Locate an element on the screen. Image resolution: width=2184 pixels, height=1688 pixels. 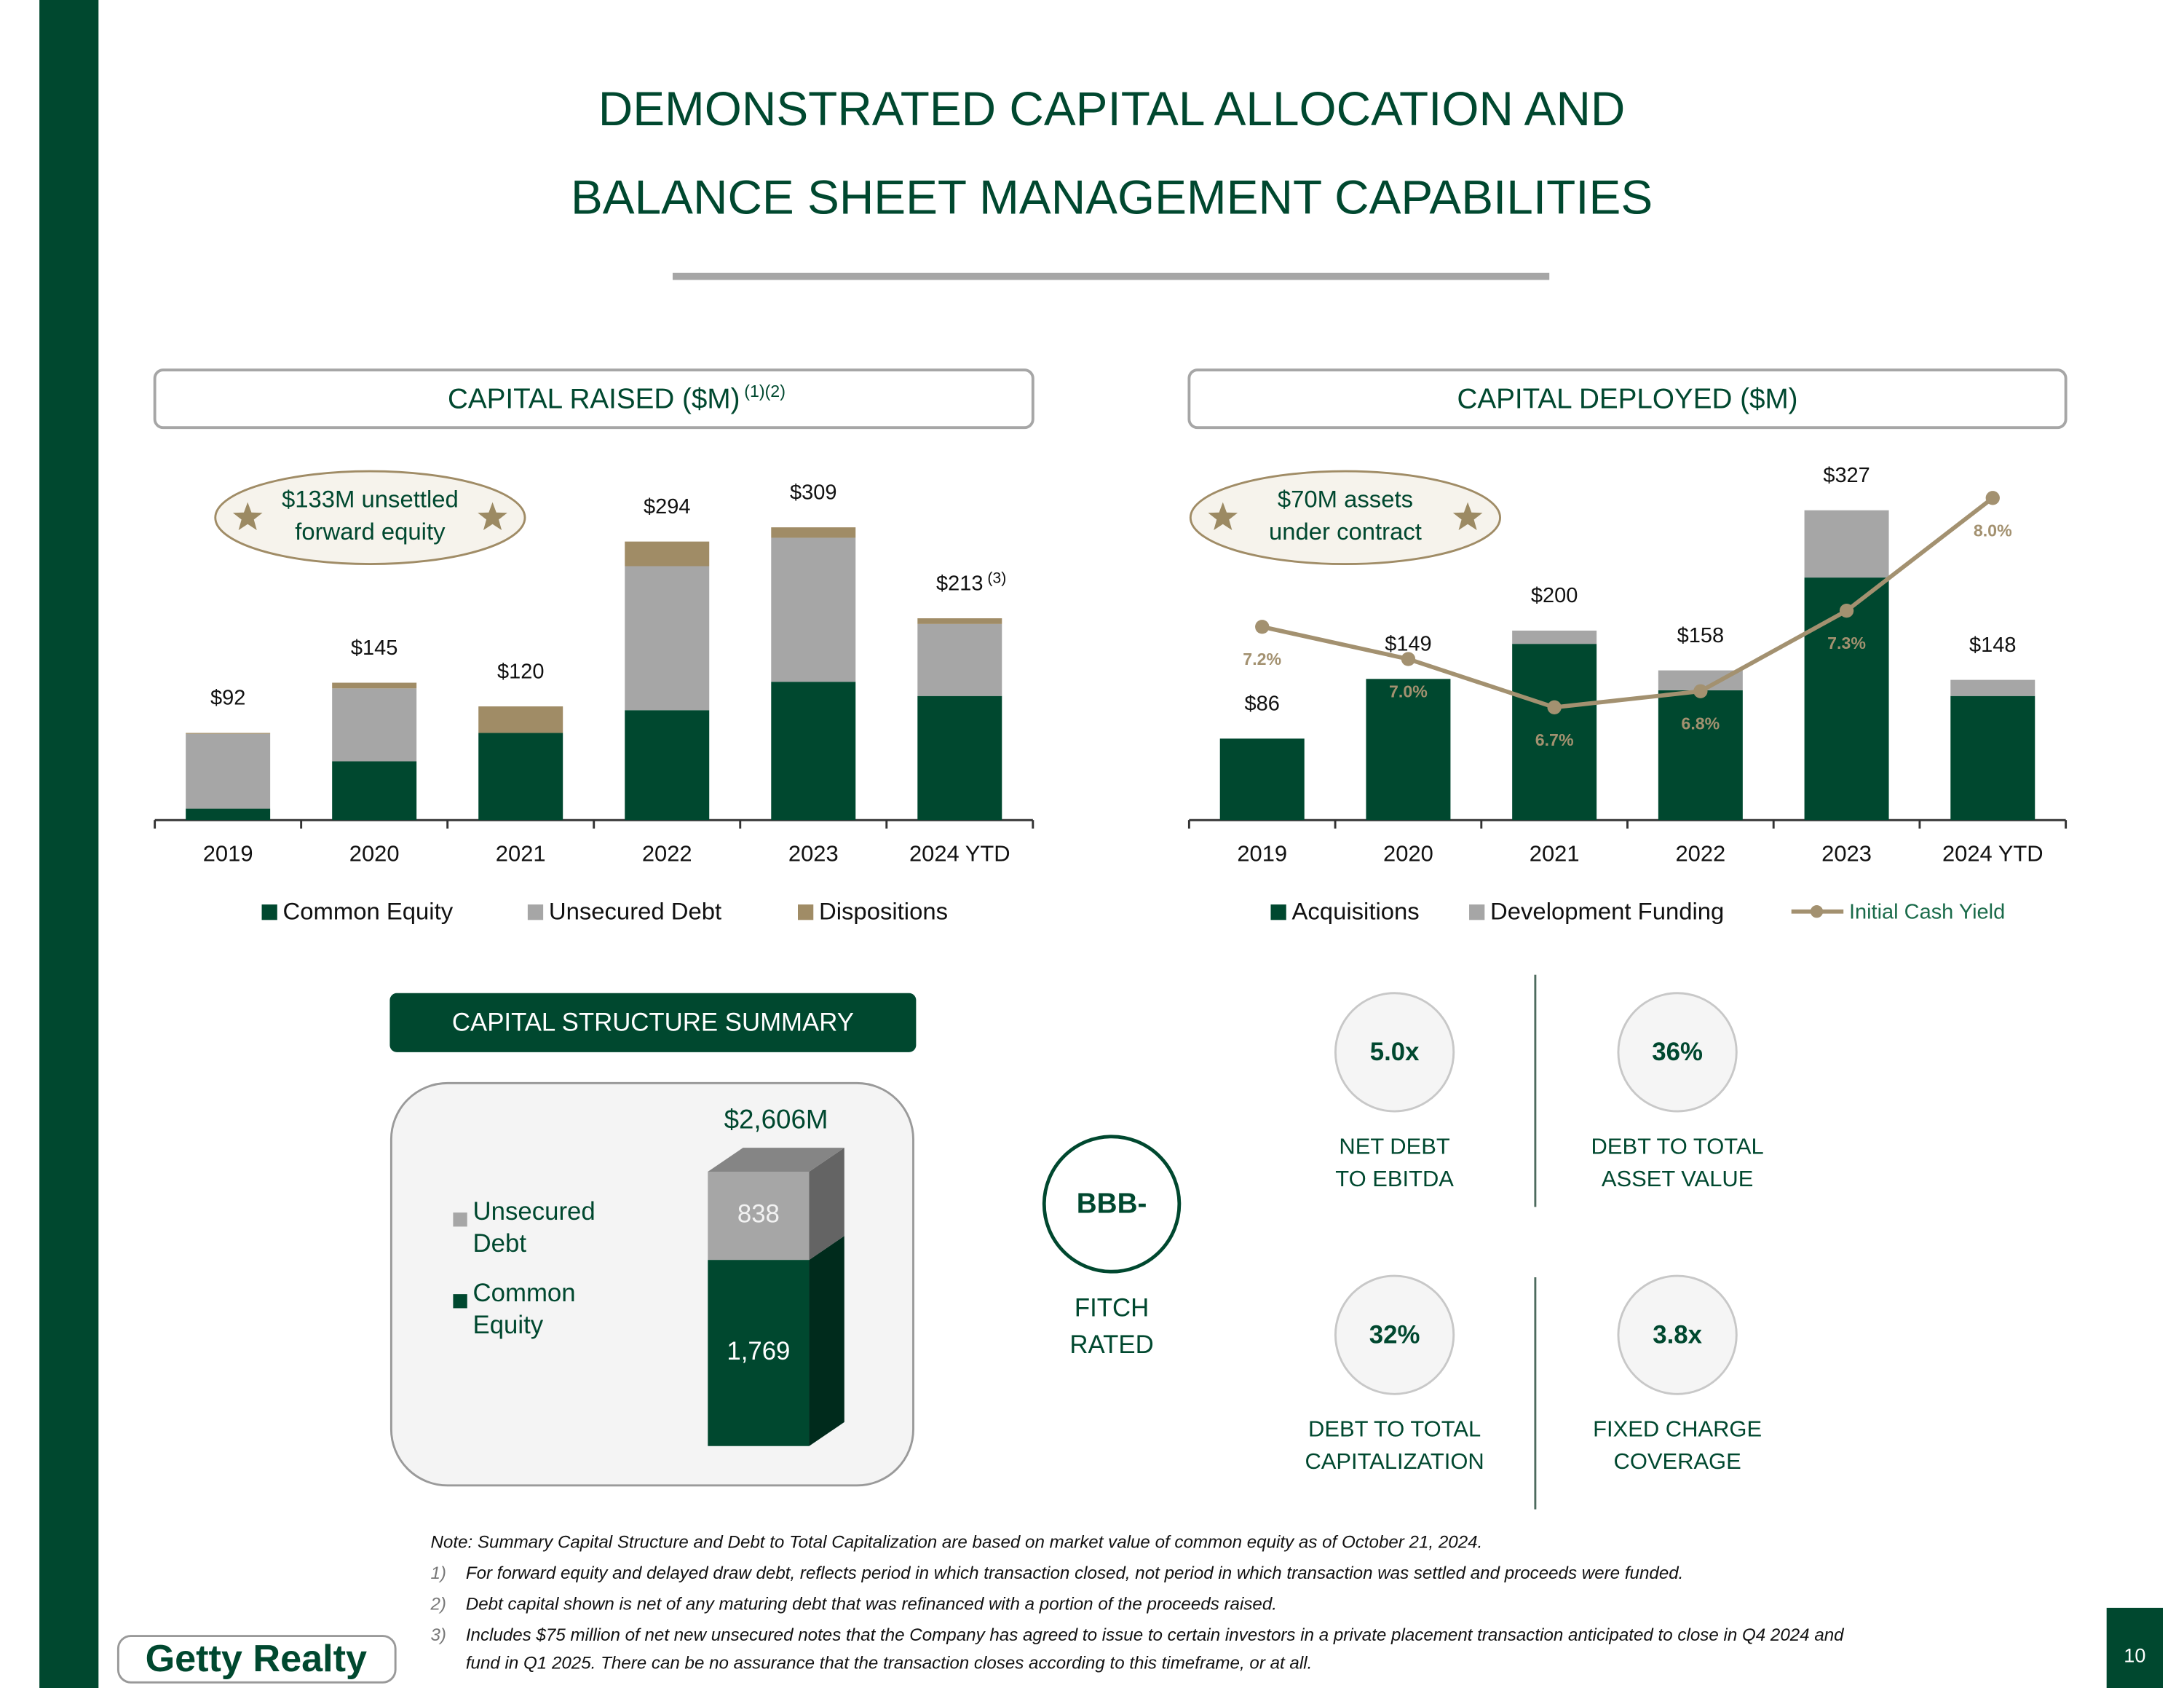
x-tick-label: 2024 YTD is located at coordinates (959, 854).